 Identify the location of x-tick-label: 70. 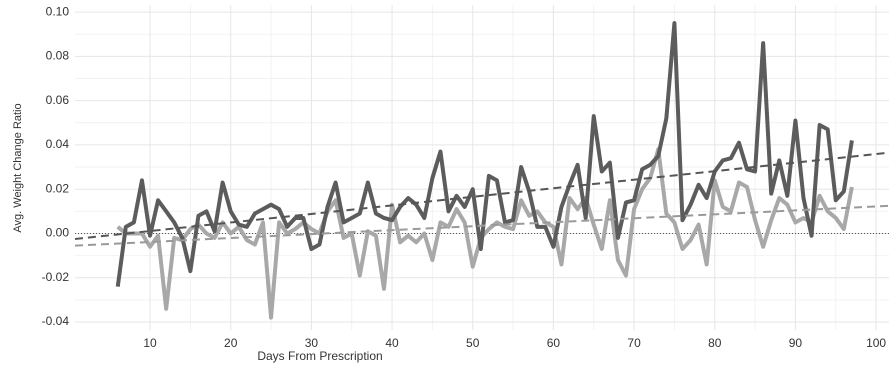
(634, 343).